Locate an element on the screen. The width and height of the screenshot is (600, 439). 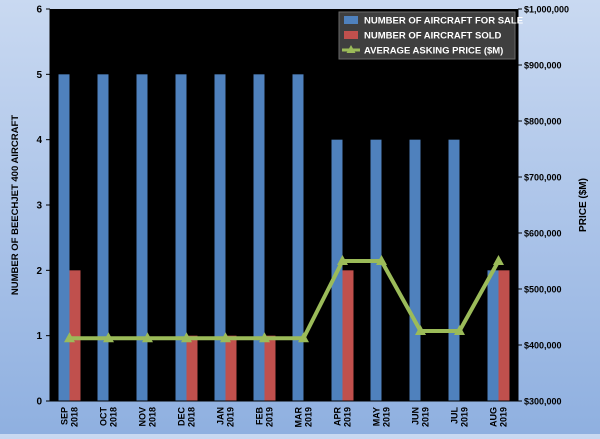
x-tick-label: NOV 2018 is located at coordinates (148, 417).